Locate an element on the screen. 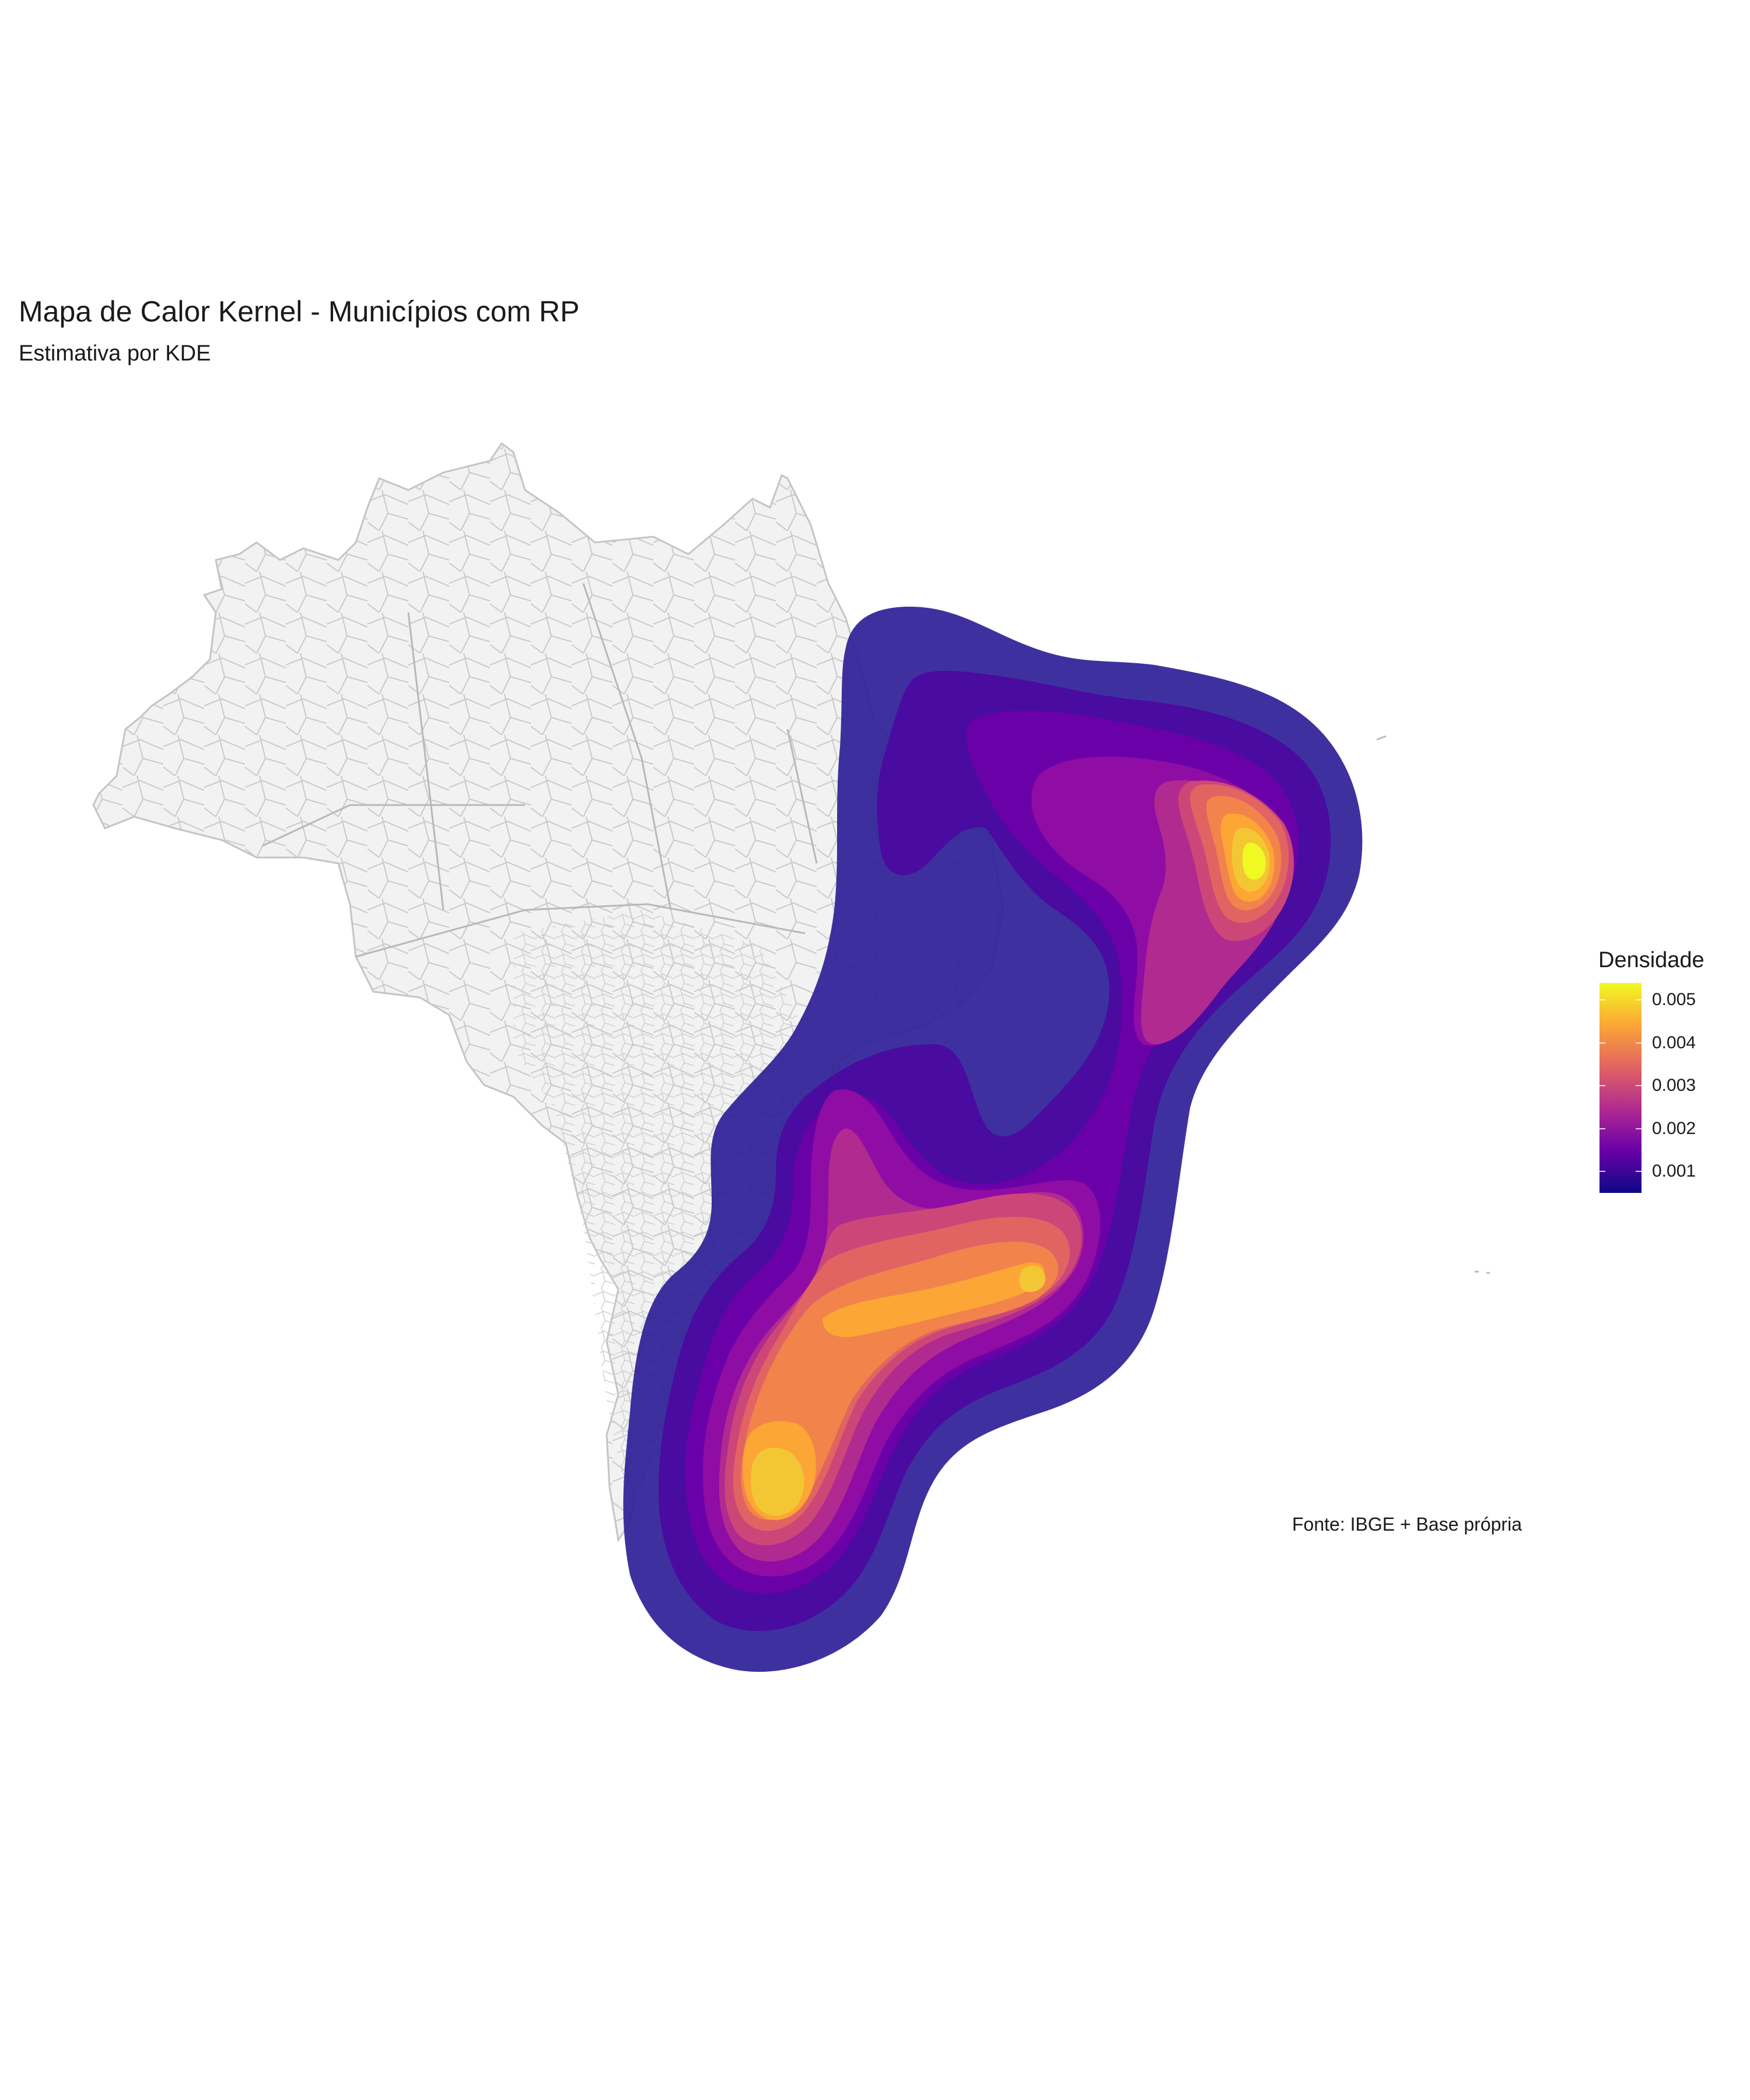 This screenshot has height=2100, width=1750. legend-tick-label: 0.001 is located at coordinates (1674, 1171).